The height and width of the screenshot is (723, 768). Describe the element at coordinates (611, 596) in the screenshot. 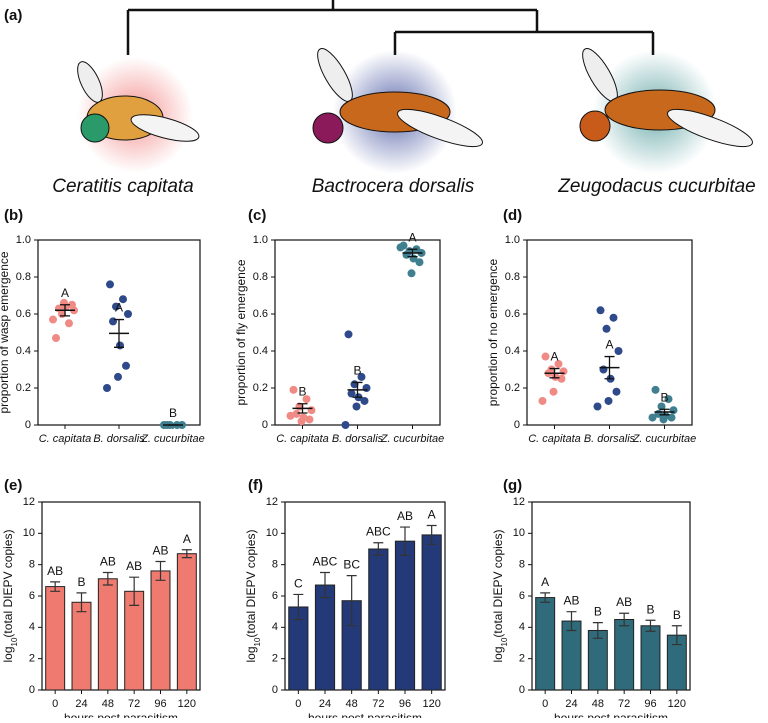

I see `plot-frame` at that location.